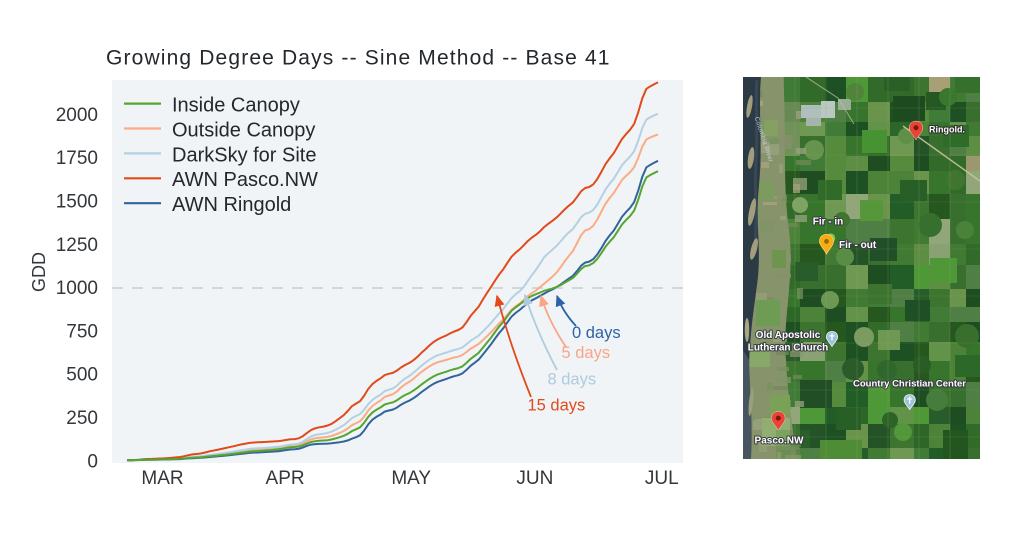  Describe the element at coordinates (909, 383) in the screenshot. I see `svg-text: Country Christian Center` at that location.